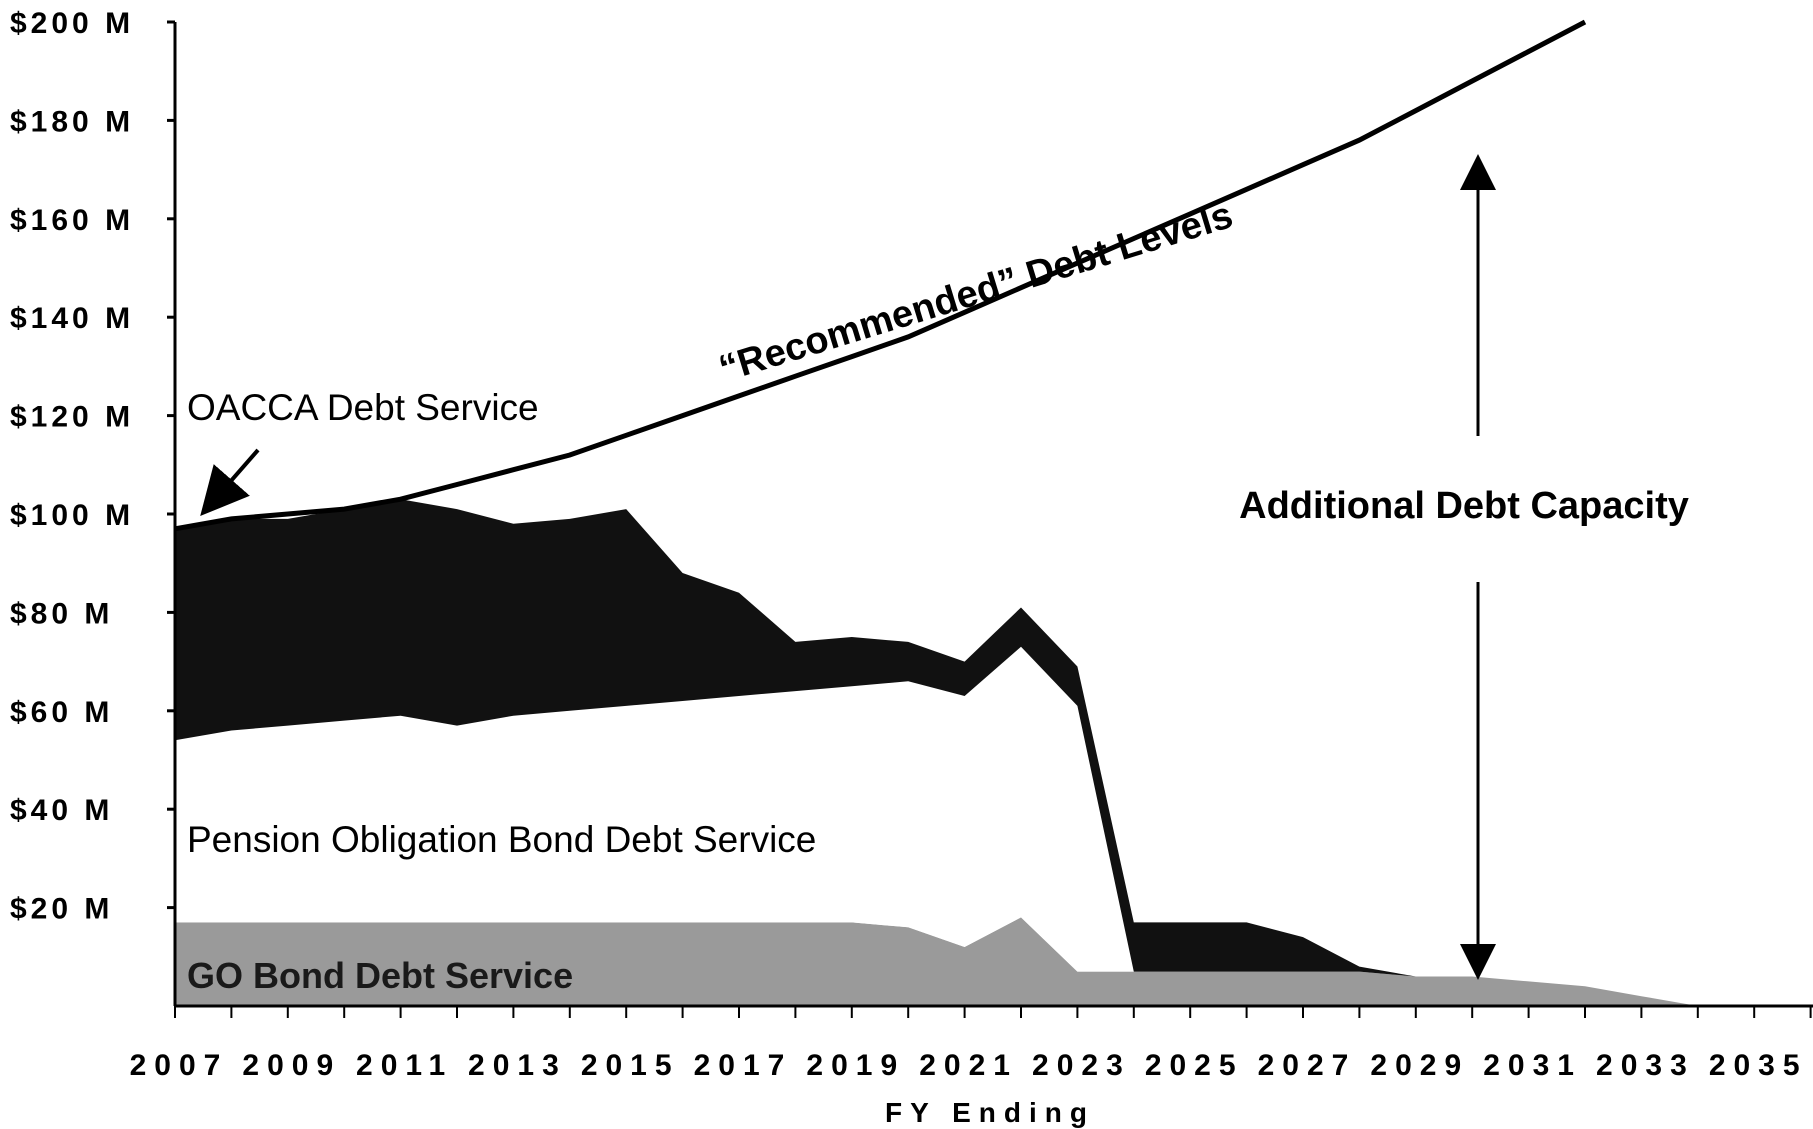 This screenshot has width=1813, height=1129. What do you see at coordinates (743, 1065) in the screenshot?
I see `x-tick-label: 2017` at bounding box center [743, 1065].